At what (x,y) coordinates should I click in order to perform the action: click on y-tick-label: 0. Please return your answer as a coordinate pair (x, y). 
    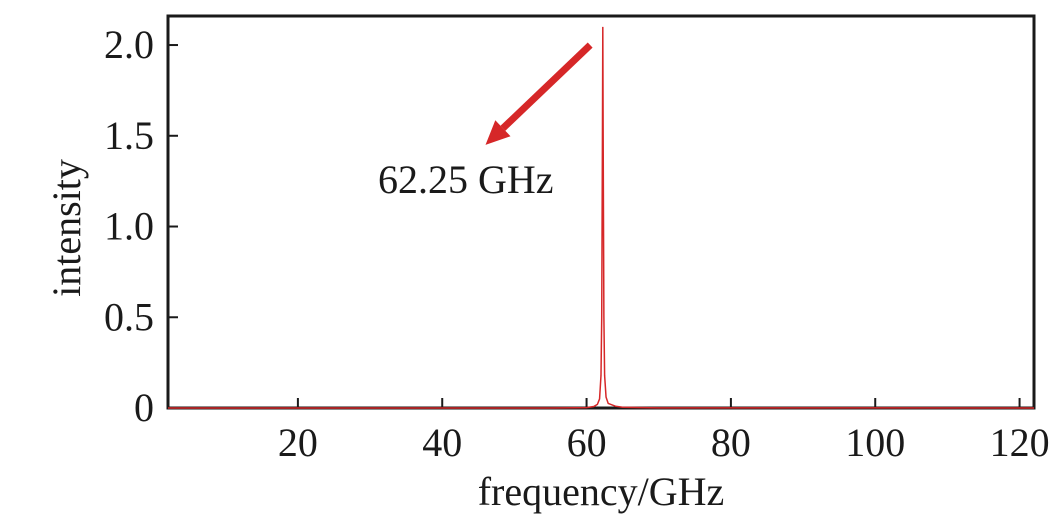
    Looking at the image, I should click on (144, 407).